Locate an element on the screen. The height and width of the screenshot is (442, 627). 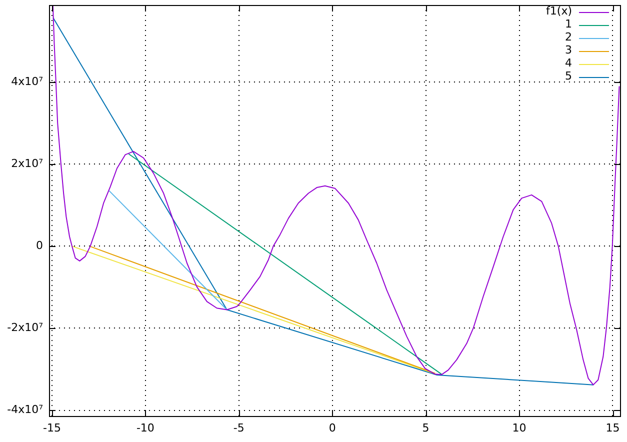
y-tick-label: 2x10⁷ is located at coordinates (27, 163).